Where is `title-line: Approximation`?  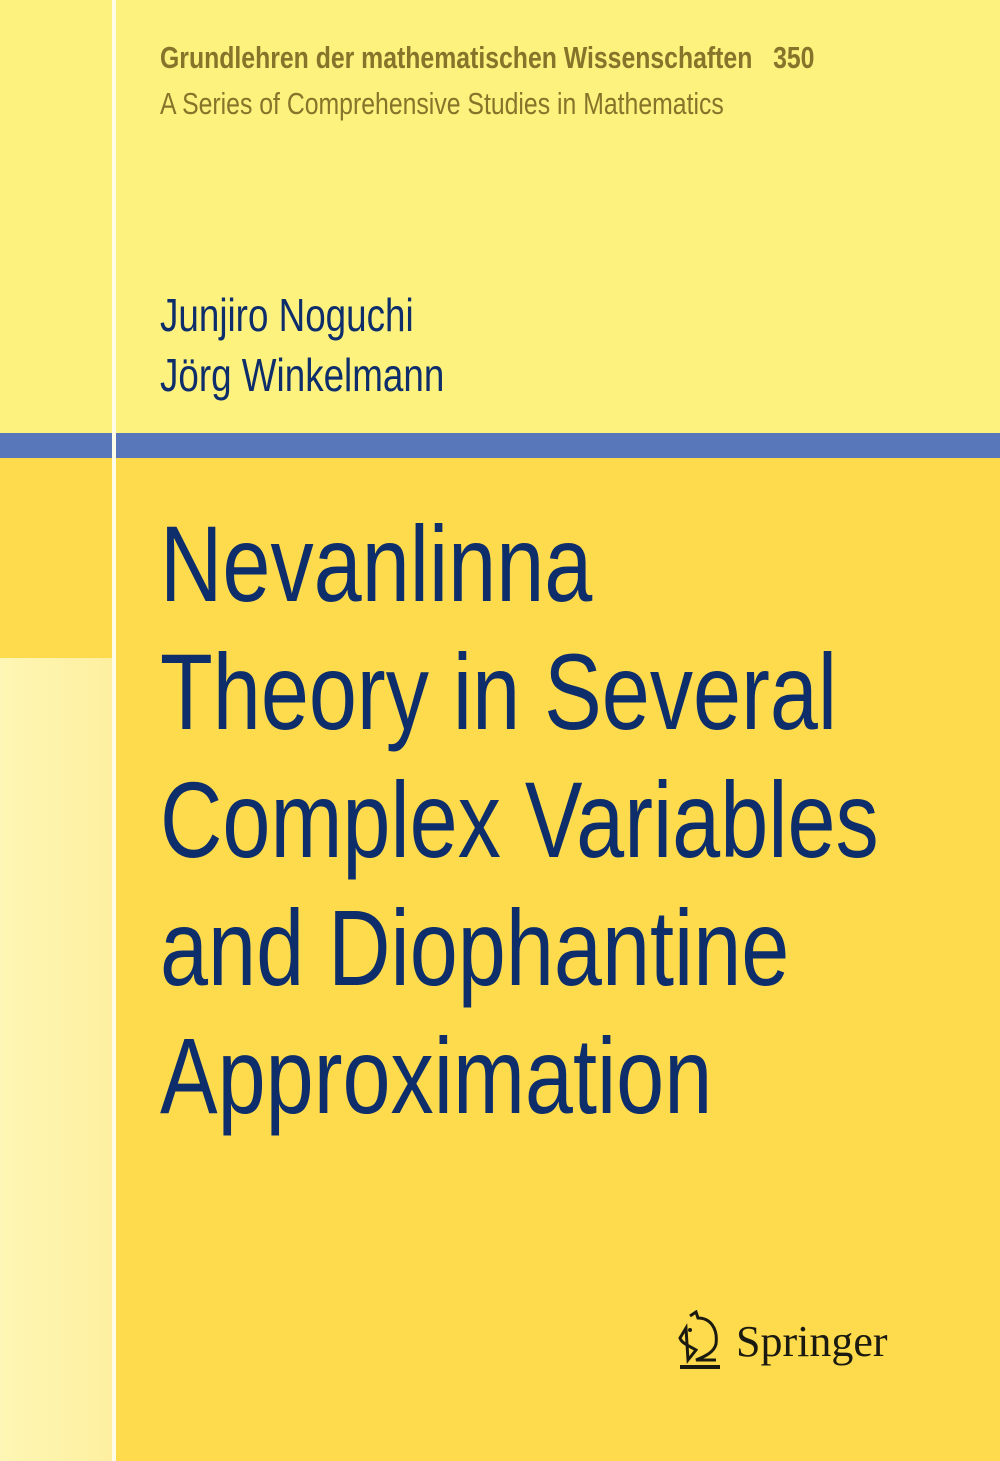
title-line: Approximation is located at coordinates (436, 1075).